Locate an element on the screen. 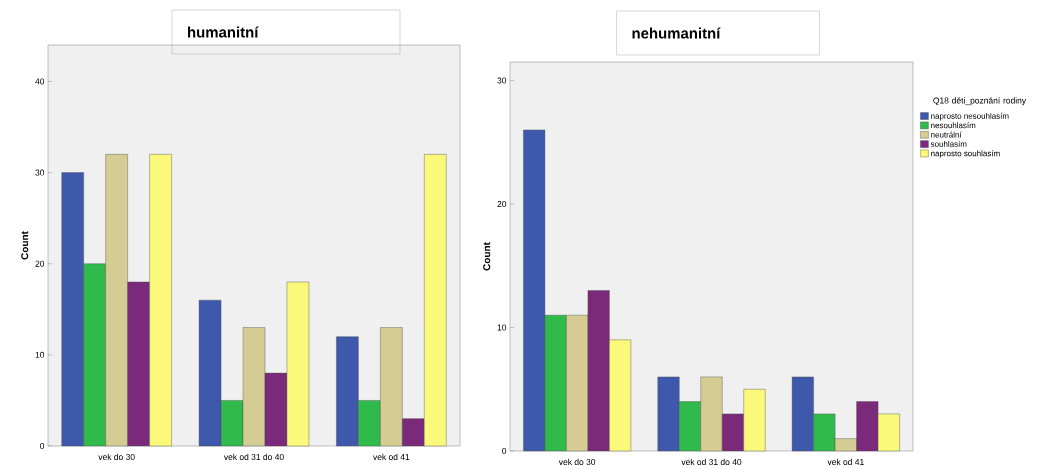 The width and height of the screenshot is (1047, 469). legend-title: Q18 děti_poznání rodiny is located at coordinates (980, 101).